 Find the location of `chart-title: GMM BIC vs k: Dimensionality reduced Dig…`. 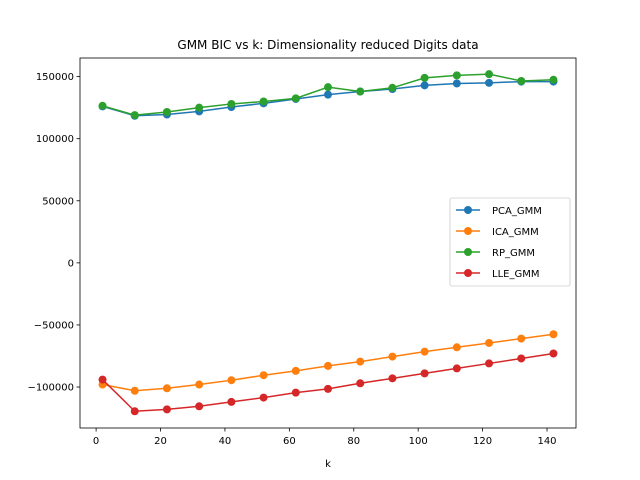

chart-title: GMM BIC vs k: Dimensionality reduced Dig… is located at coordinates (327, 45).